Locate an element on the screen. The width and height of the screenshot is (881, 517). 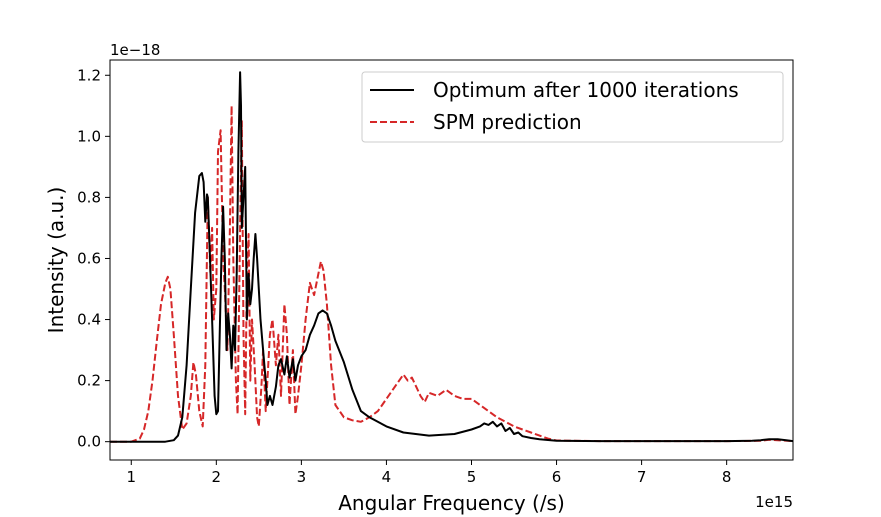
legend-label-optimum: Optimum after 1000 iterations is located at coordinates (586, 90).